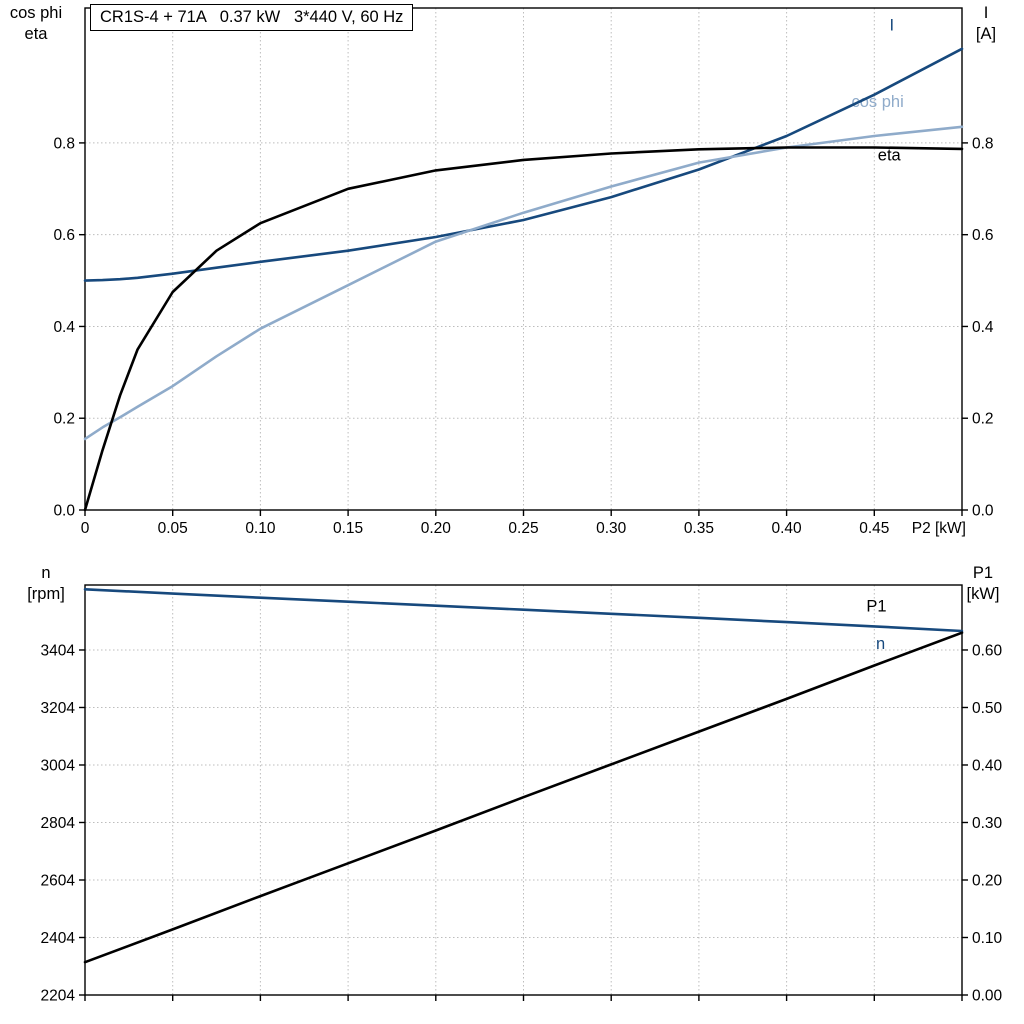  I want to click on curve-label-n: n, so click(880, 644).